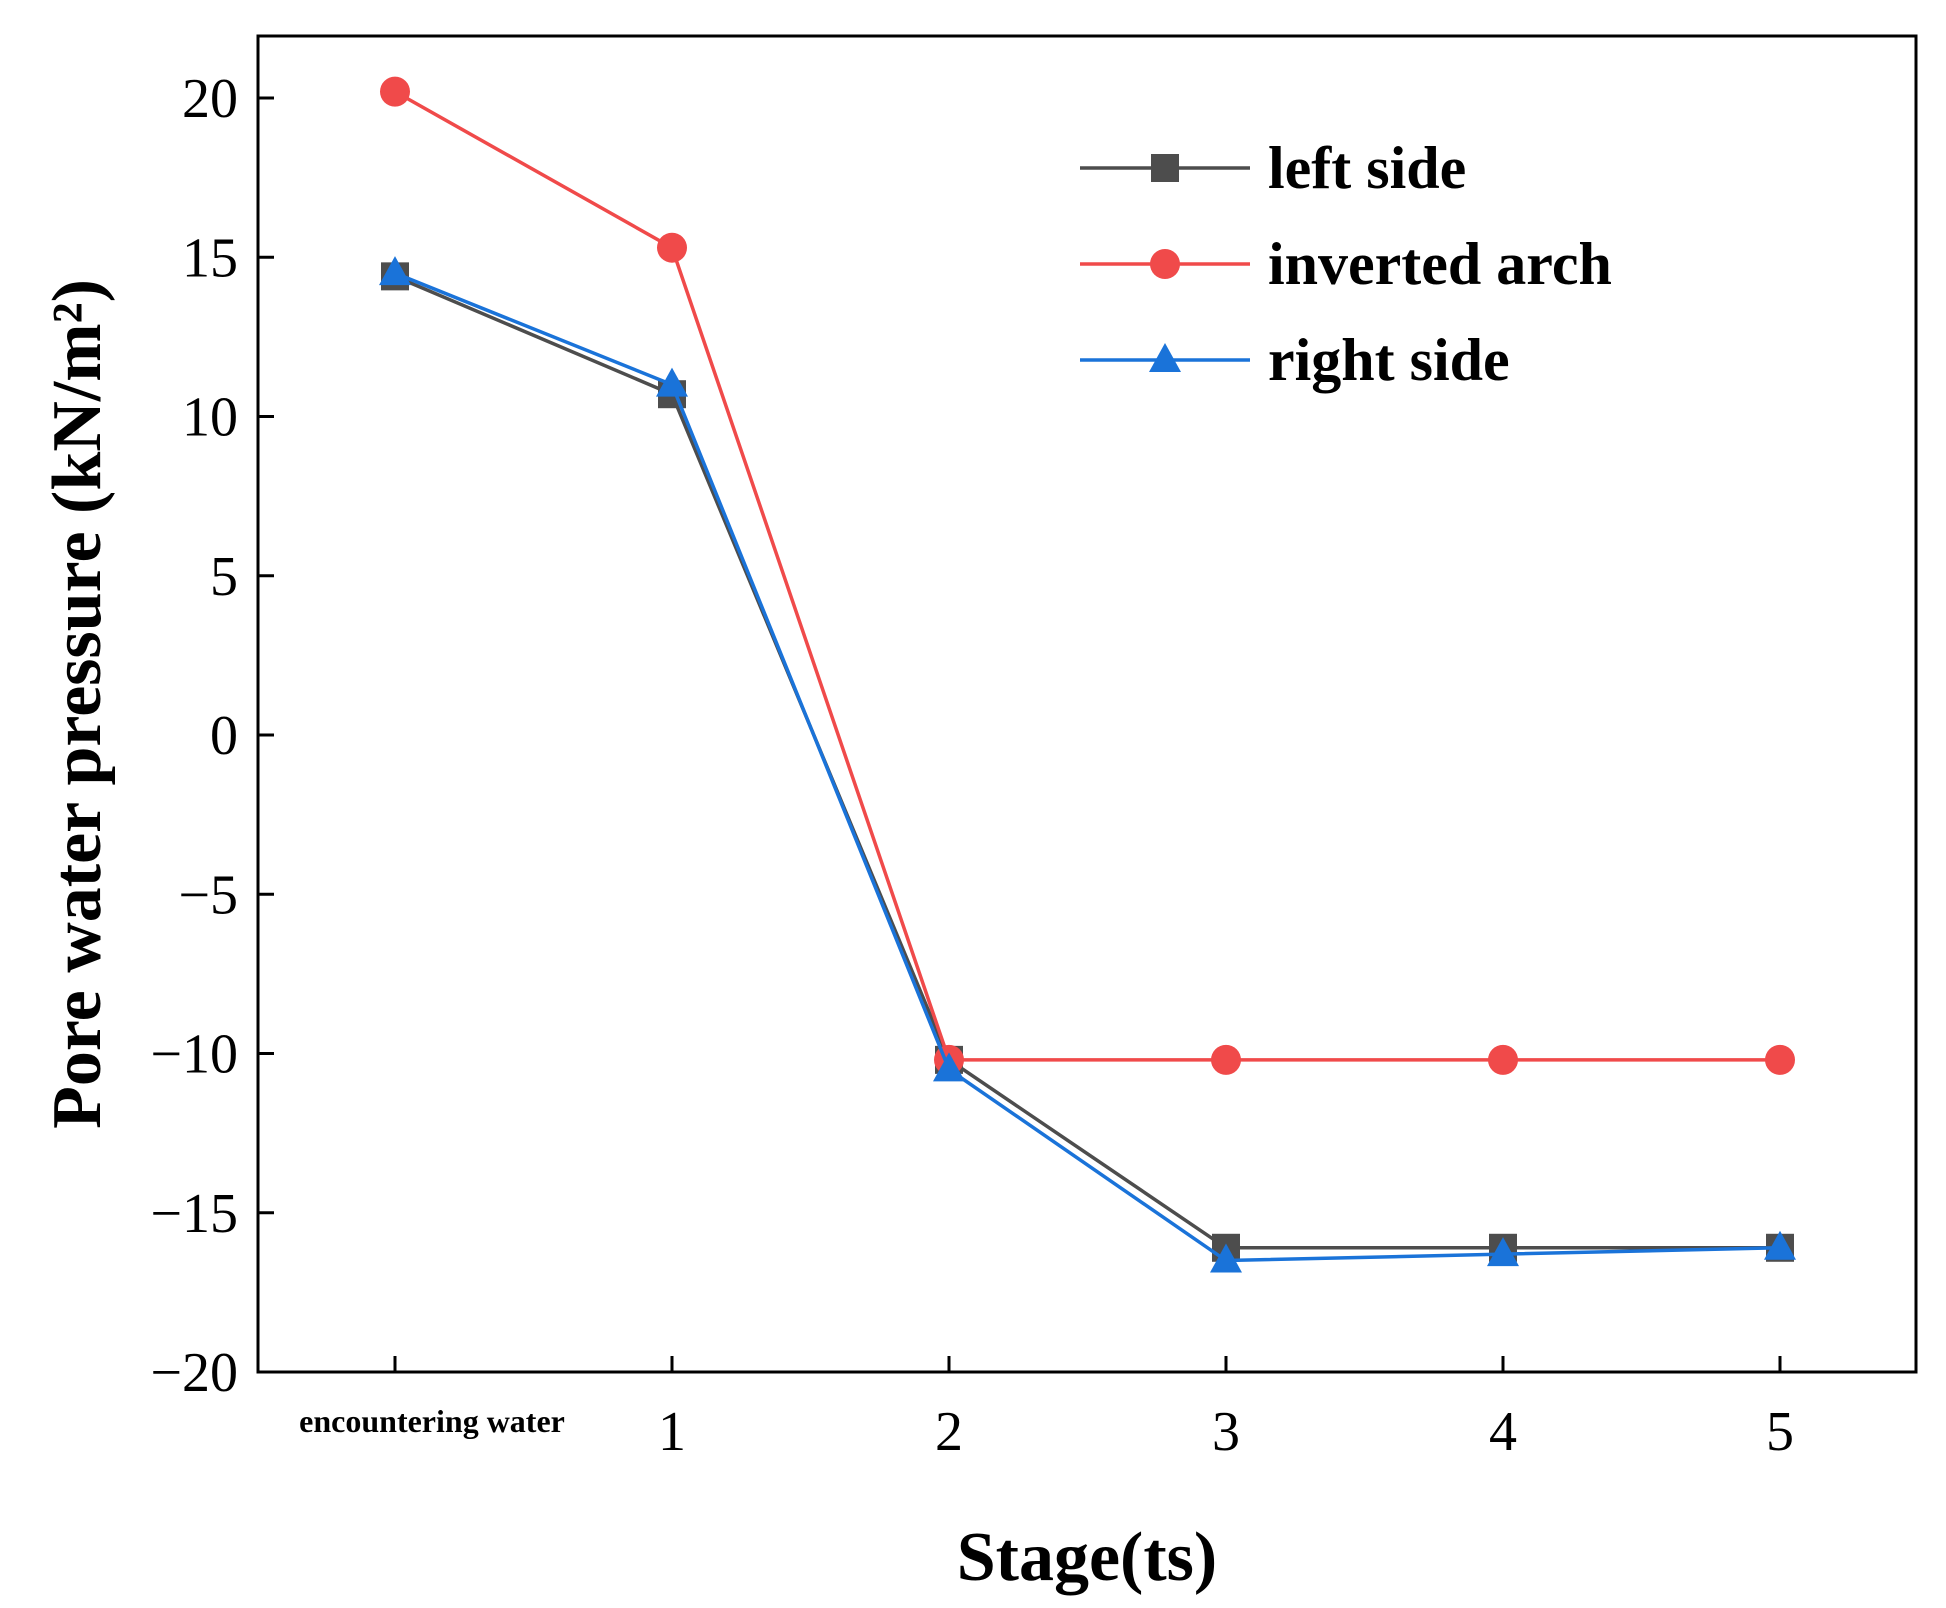 The width and height of the screenshot is (1946, 1608). I want to click on y-tick-label: 10, so click(210, 418).